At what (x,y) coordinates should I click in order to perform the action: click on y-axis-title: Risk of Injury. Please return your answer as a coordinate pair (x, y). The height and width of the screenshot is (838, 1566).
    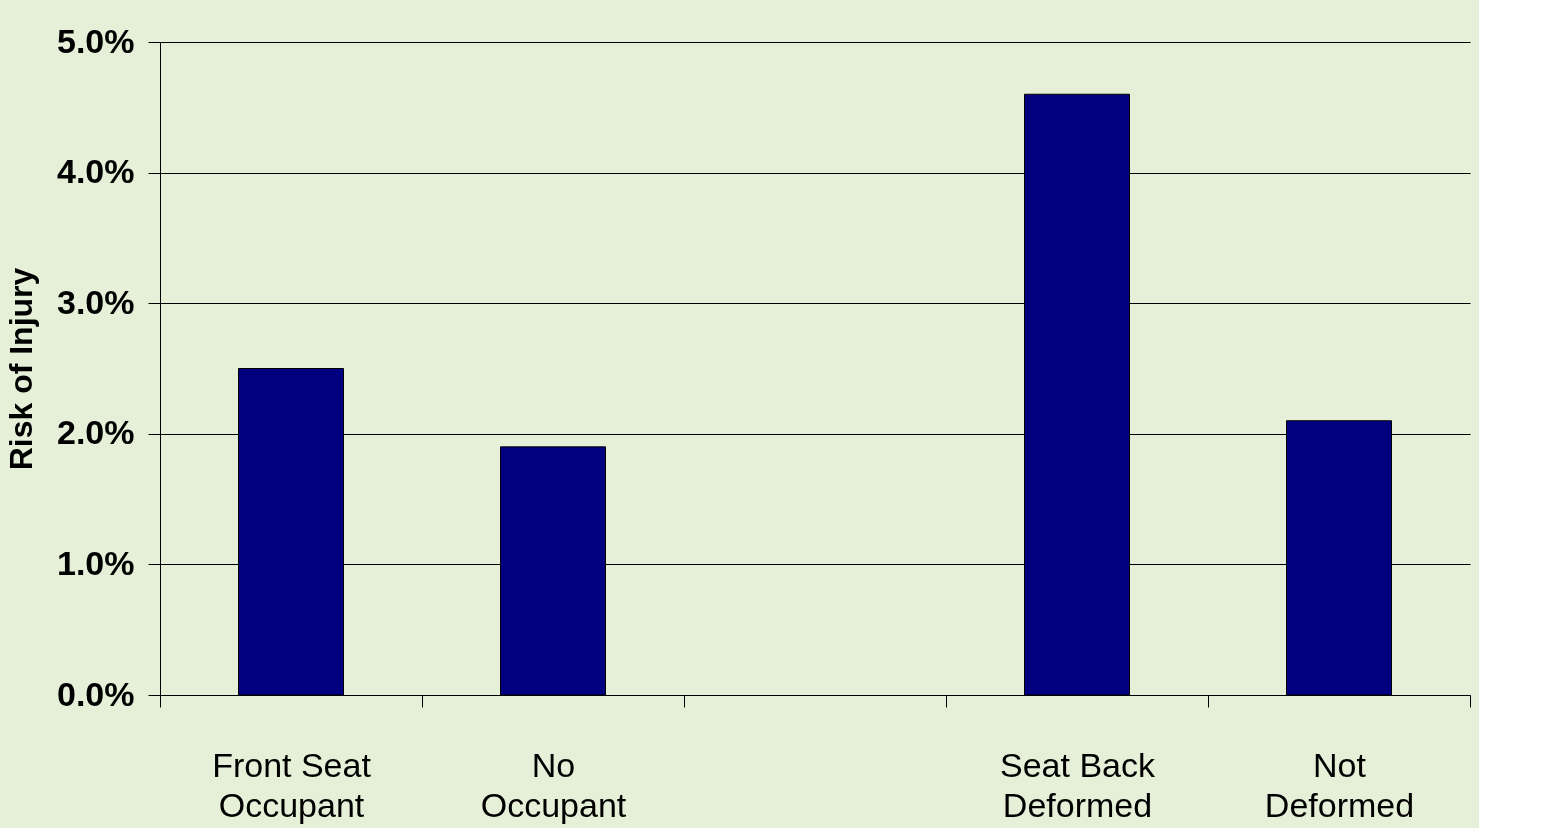
    Looking at the image, I should click on (21, 369).